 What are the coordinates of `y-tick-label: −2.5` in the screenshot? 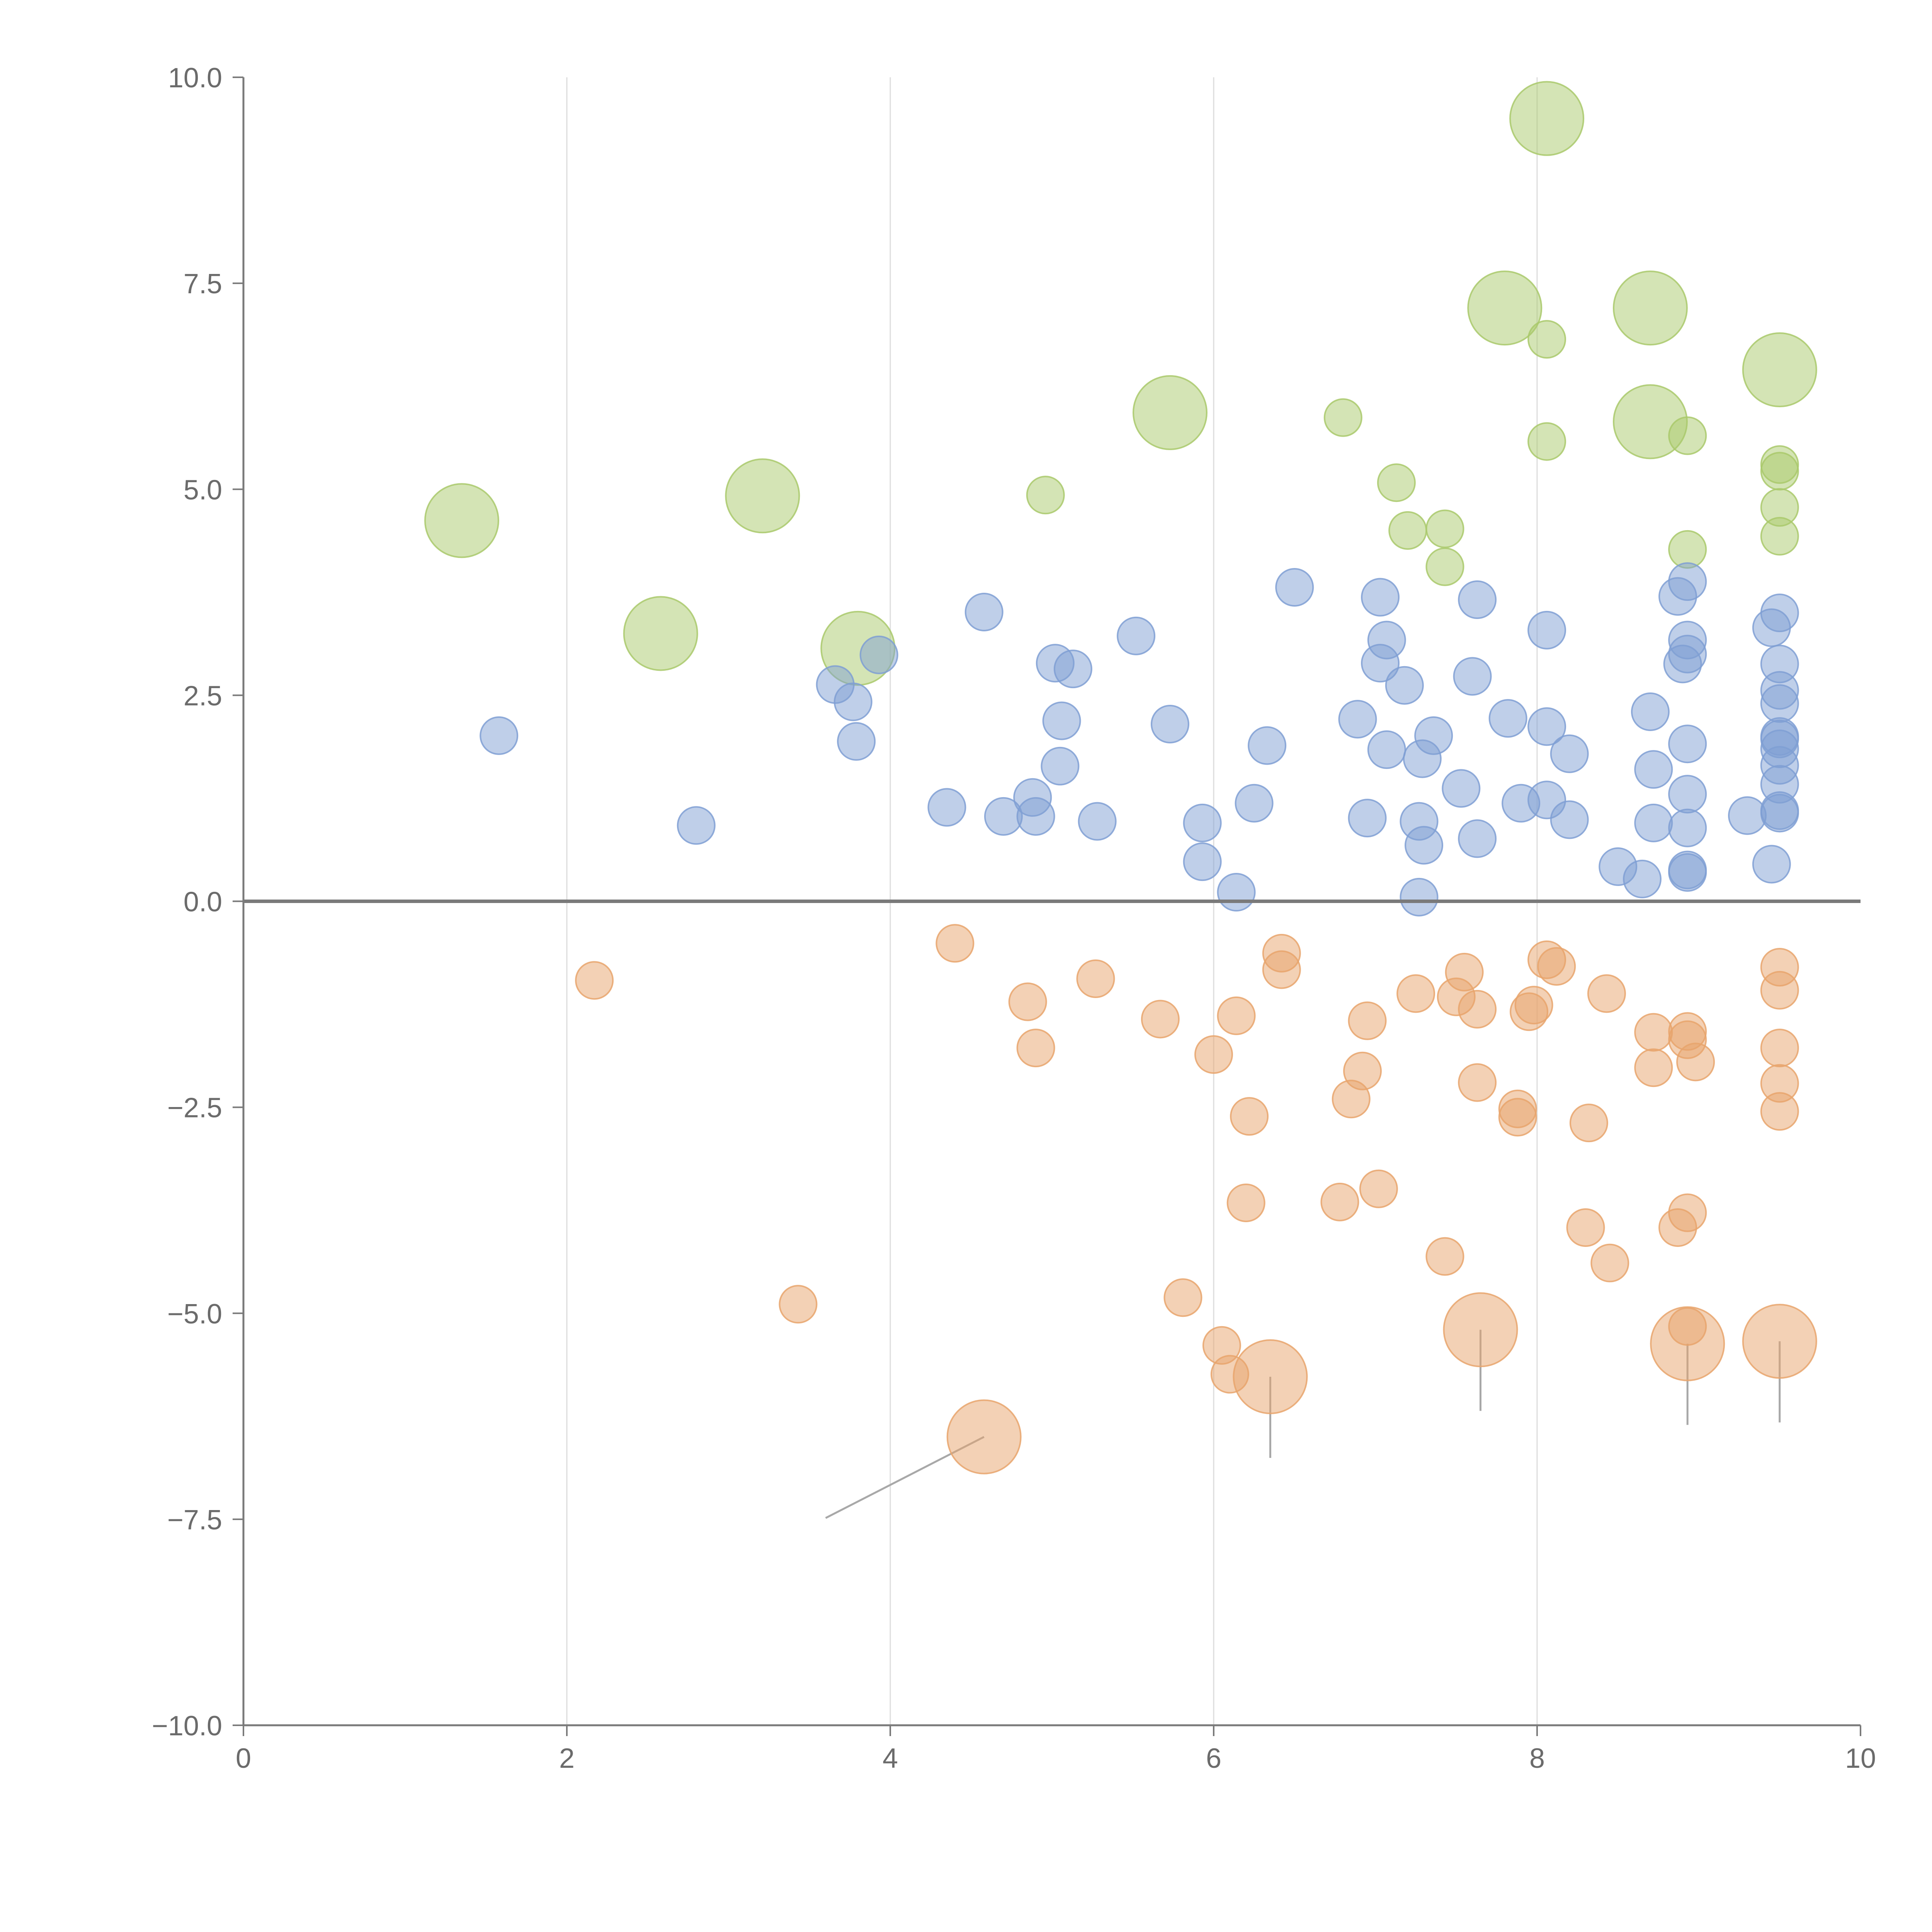 It's located at (194, 1108).